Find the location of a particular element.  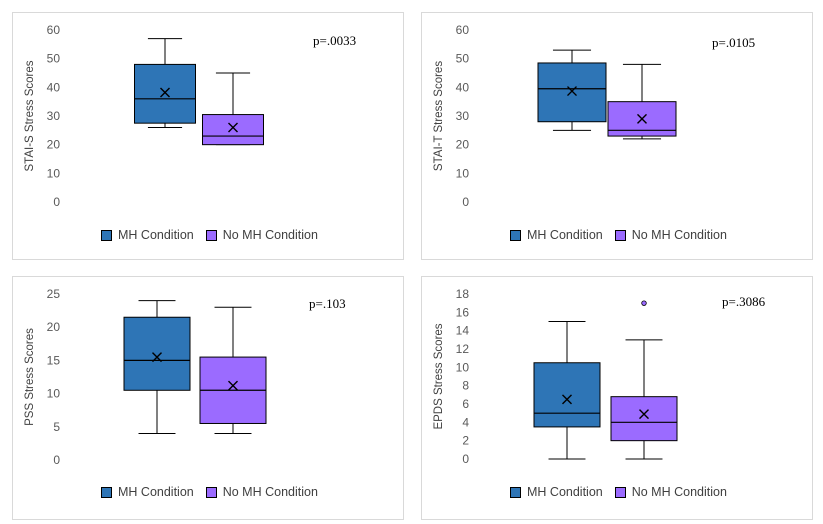

y-tick-label: 15 is located at coordinates (54, 360).